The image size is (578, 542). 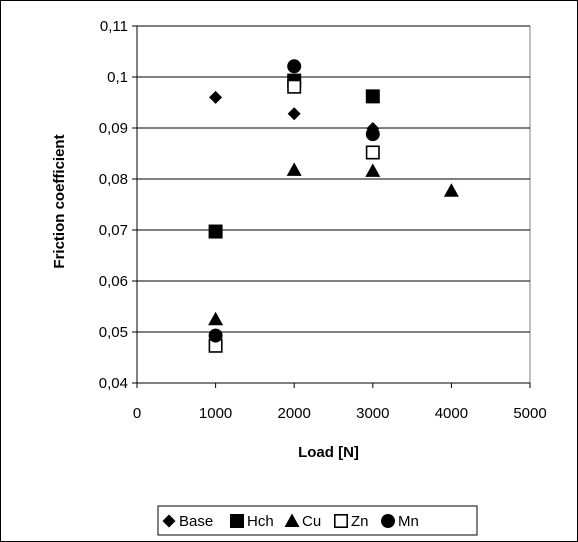 I want to click on x-axis-title: Load [N], so click(x=328, y=452).